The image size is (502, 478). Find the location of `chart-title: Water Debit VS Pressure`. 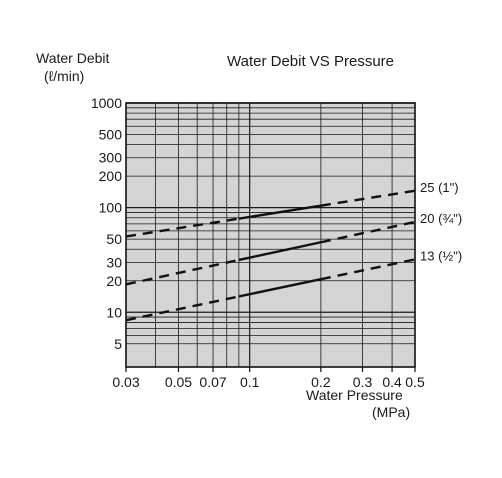

chart-title: Water Debit VS Pressure is located at coordinates (310, 61).